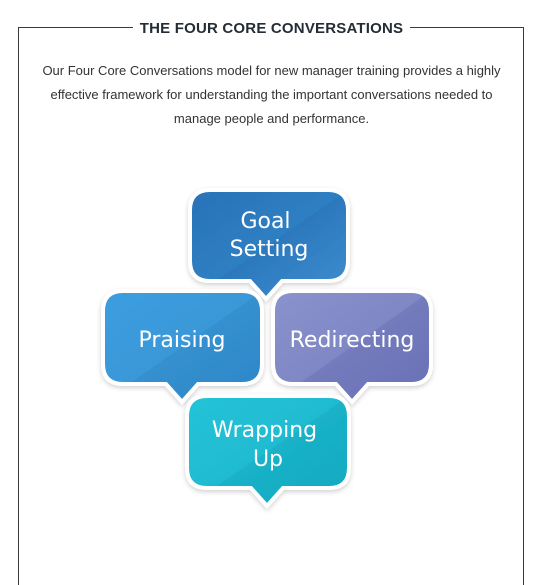  I want to click on bubble-redirecting, so click(352, 347).